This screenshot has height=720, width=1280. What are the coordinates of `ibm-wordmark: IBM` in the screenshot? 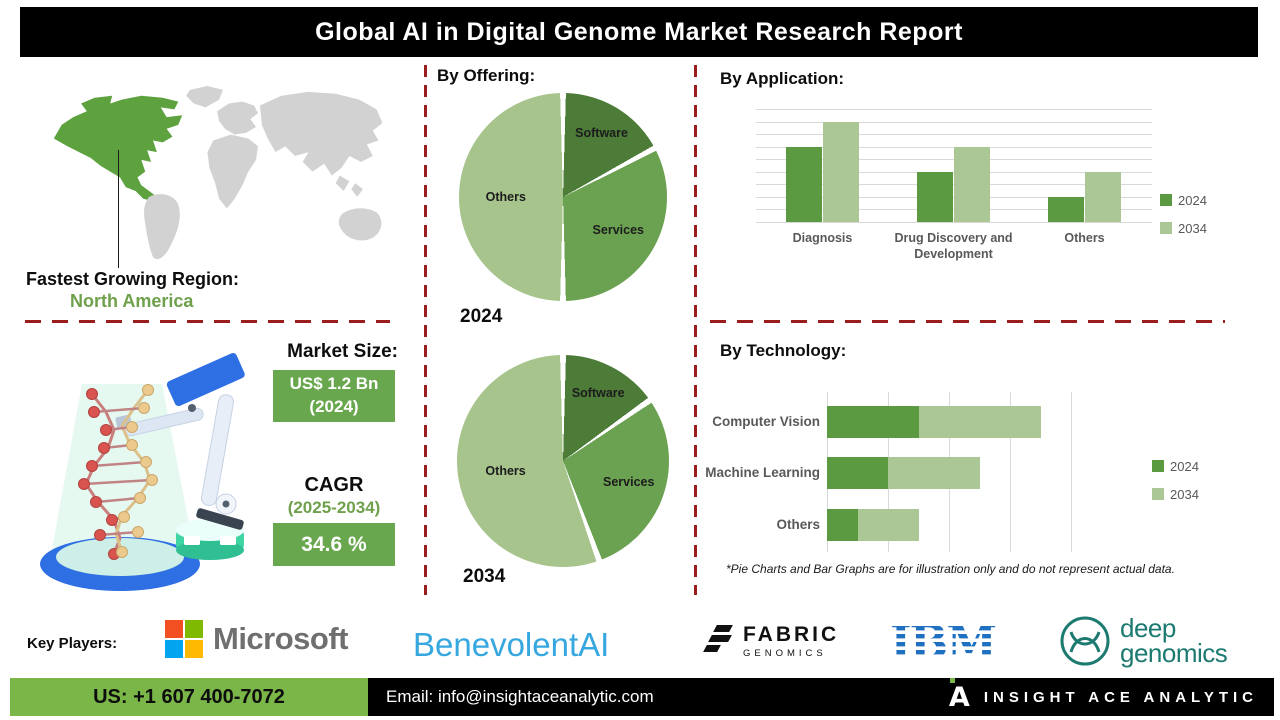 It's located at (942, 642).